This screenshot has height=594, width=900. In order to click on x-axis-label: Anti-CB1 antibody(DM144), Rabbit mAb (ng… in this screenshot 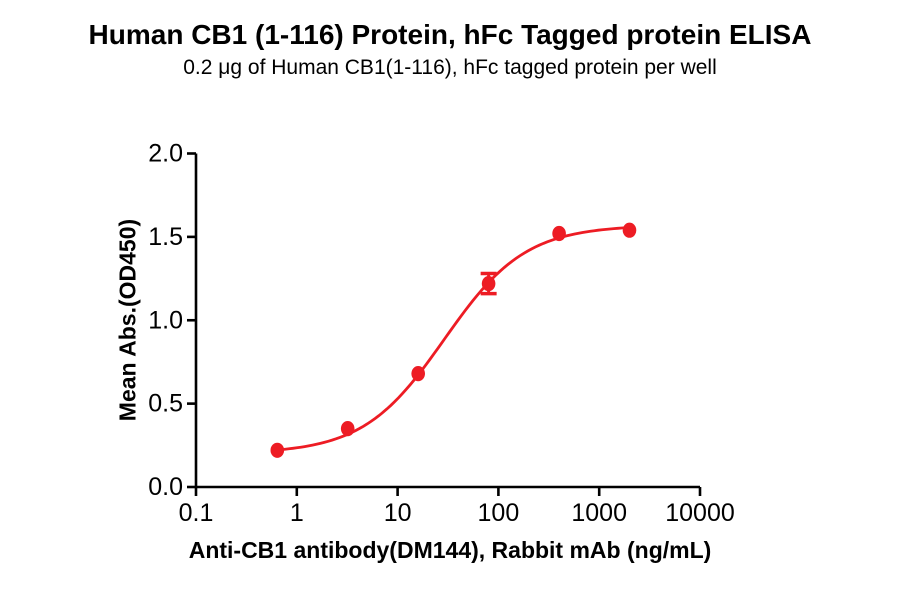, I will do `click(450, 550)`.